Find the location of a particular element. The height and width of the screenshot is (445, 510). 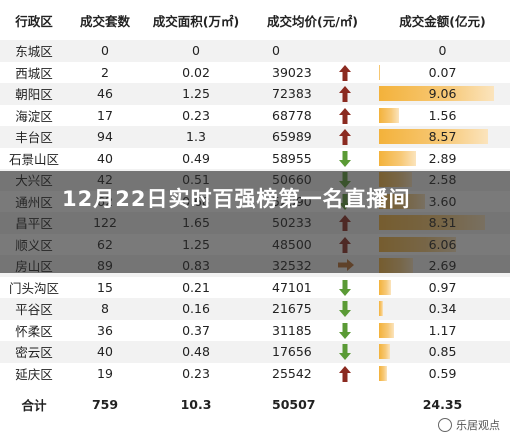

table-row: 丰台区 94 1.3 65989 8.57 is located at coordinates (255, 137).